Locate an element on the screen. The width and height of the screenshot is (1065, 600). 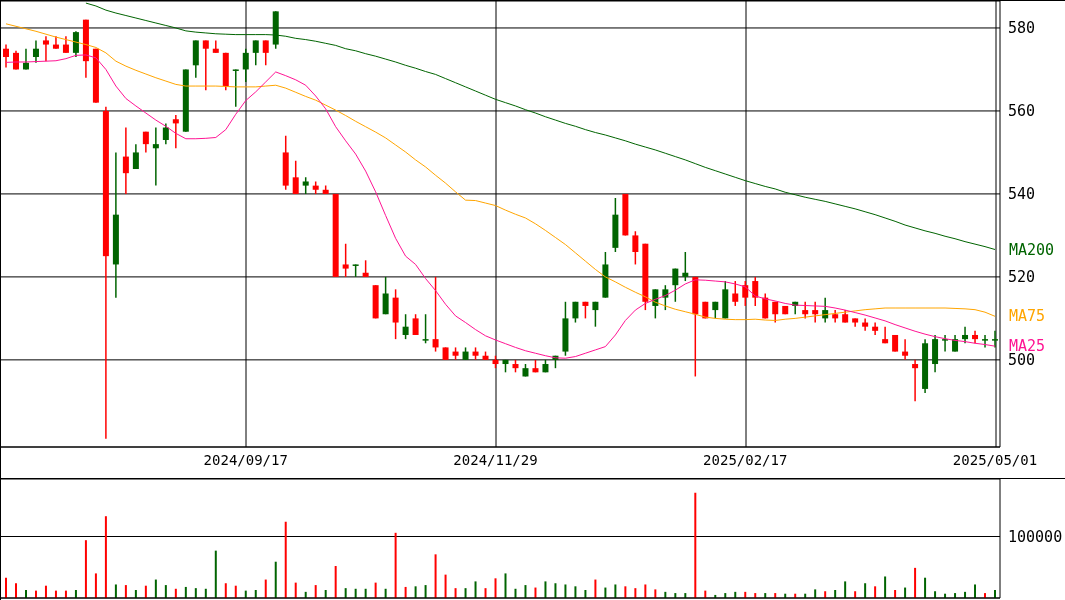
y-tick-label: 100000 is located at coordinates (1035, 536).